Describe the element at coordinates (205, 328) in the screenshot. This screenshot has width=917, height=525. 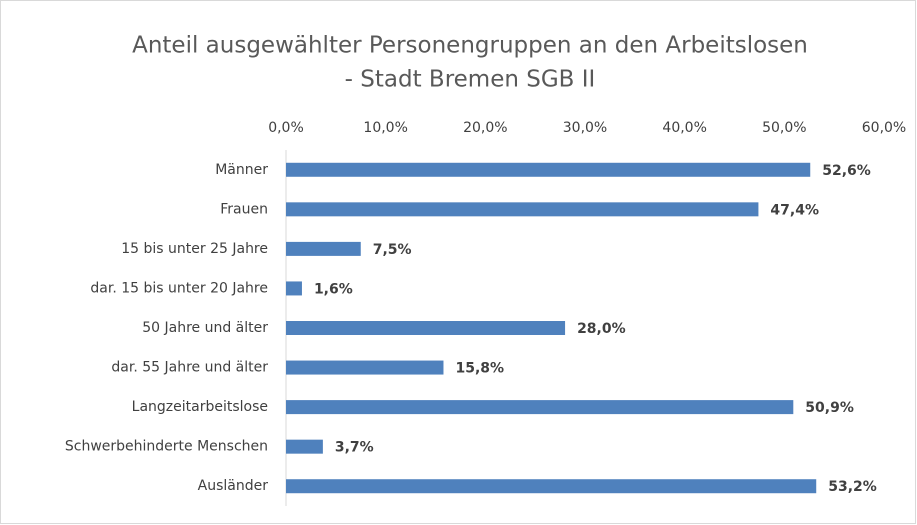
I see `y-tick-label: 50 Jahre und älter` at that location.